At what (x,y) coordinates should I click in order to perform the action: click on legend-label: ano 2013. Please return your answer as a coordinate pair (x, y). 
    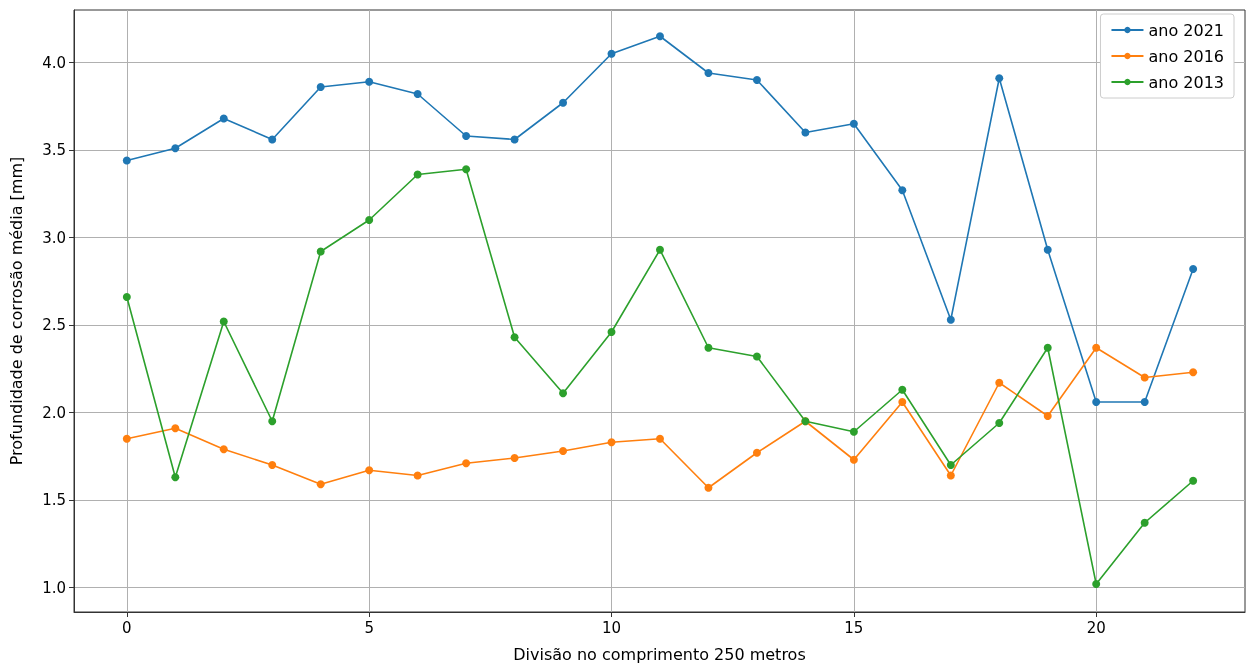
    Looking at the image, I should click on (1186, 82).